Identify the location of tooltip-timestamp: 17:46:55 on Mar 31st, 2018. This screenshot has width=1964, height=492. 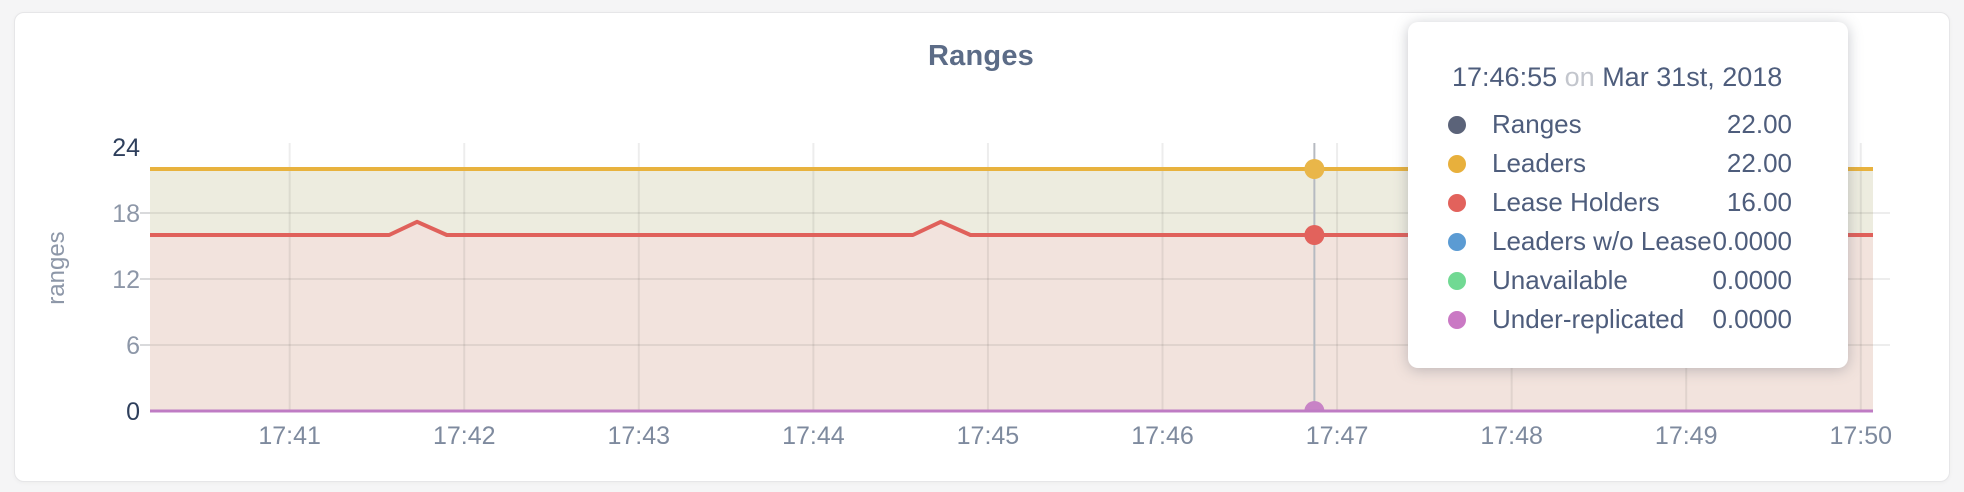
(1650, 77).